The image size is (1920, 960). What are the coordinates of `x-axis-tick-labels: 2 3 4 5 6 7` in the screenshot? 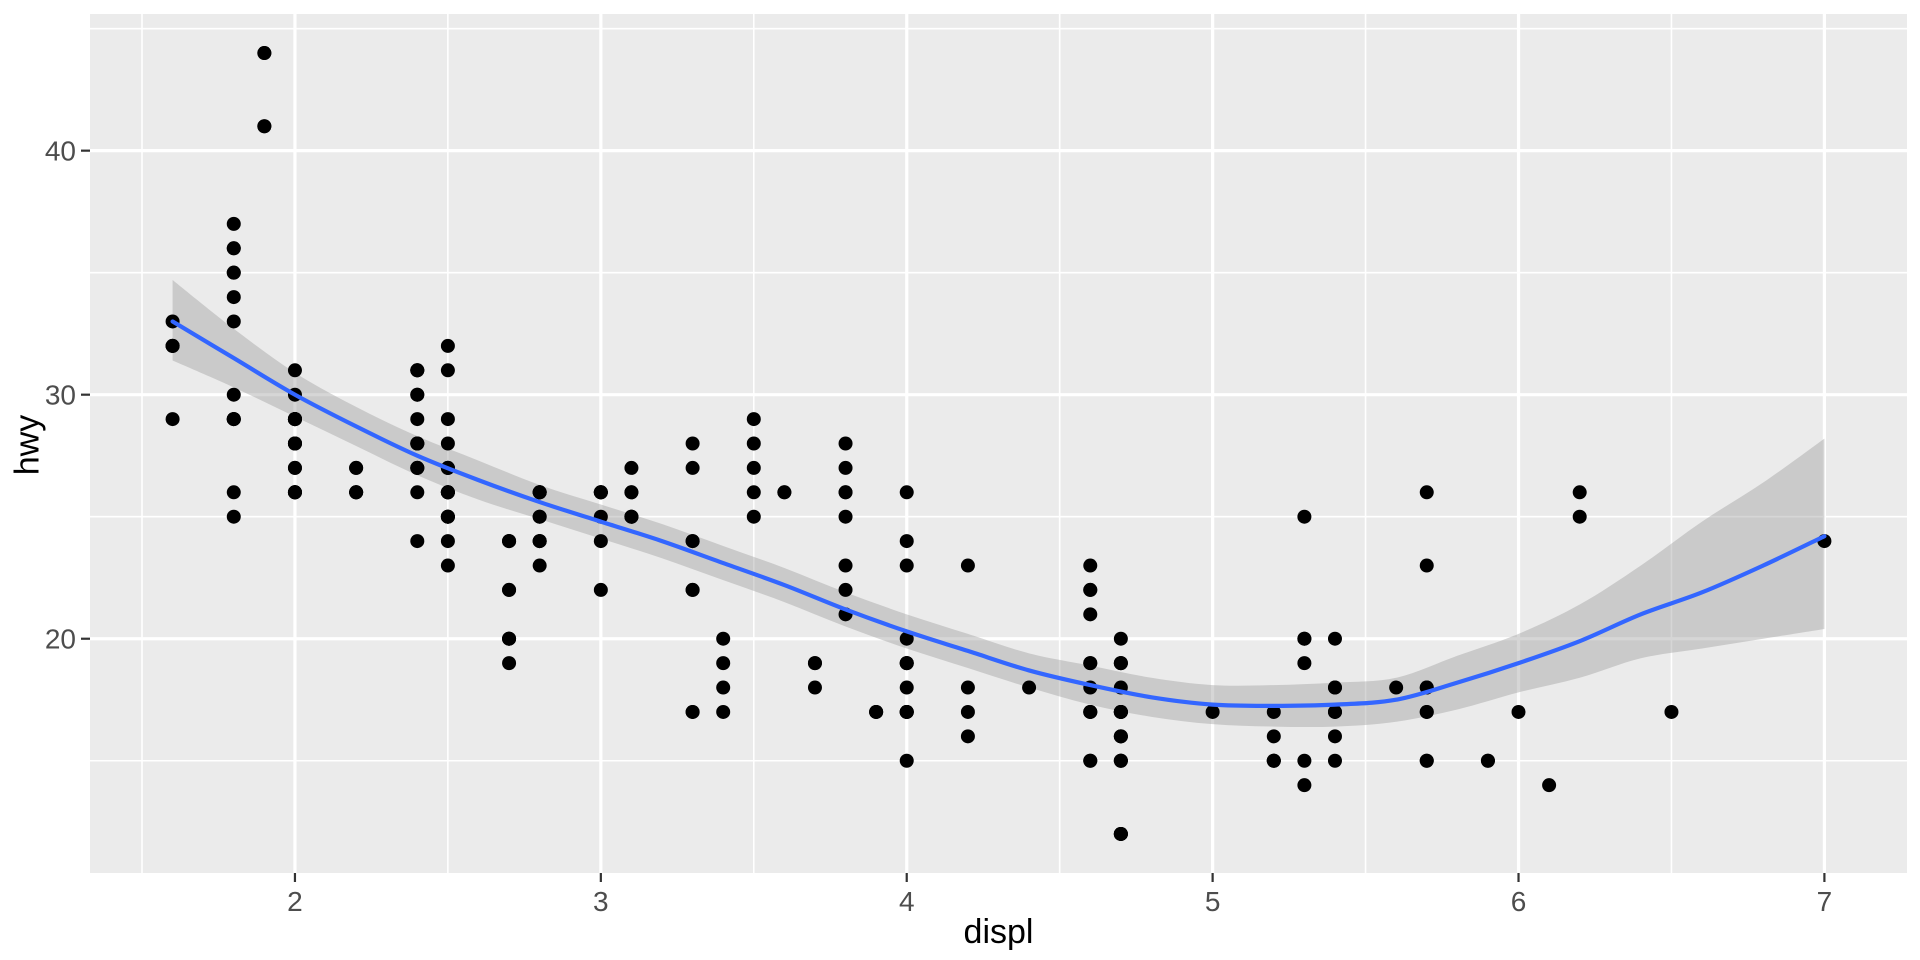 It's located at (1059, 901).